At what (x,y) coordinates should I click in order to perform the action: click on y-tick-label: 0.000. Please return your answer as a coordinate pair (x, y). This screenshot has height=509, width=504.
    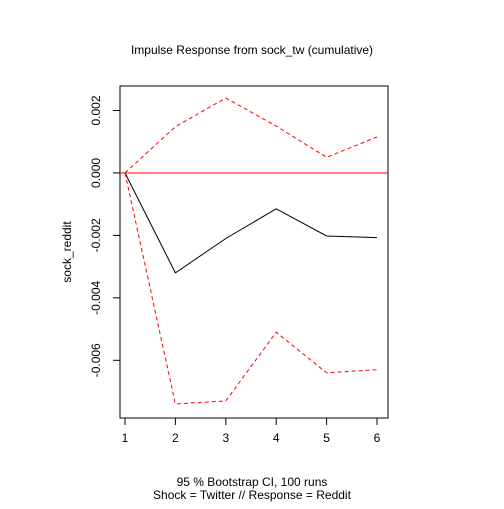
    Looking at the image, I should click on (96, 173).